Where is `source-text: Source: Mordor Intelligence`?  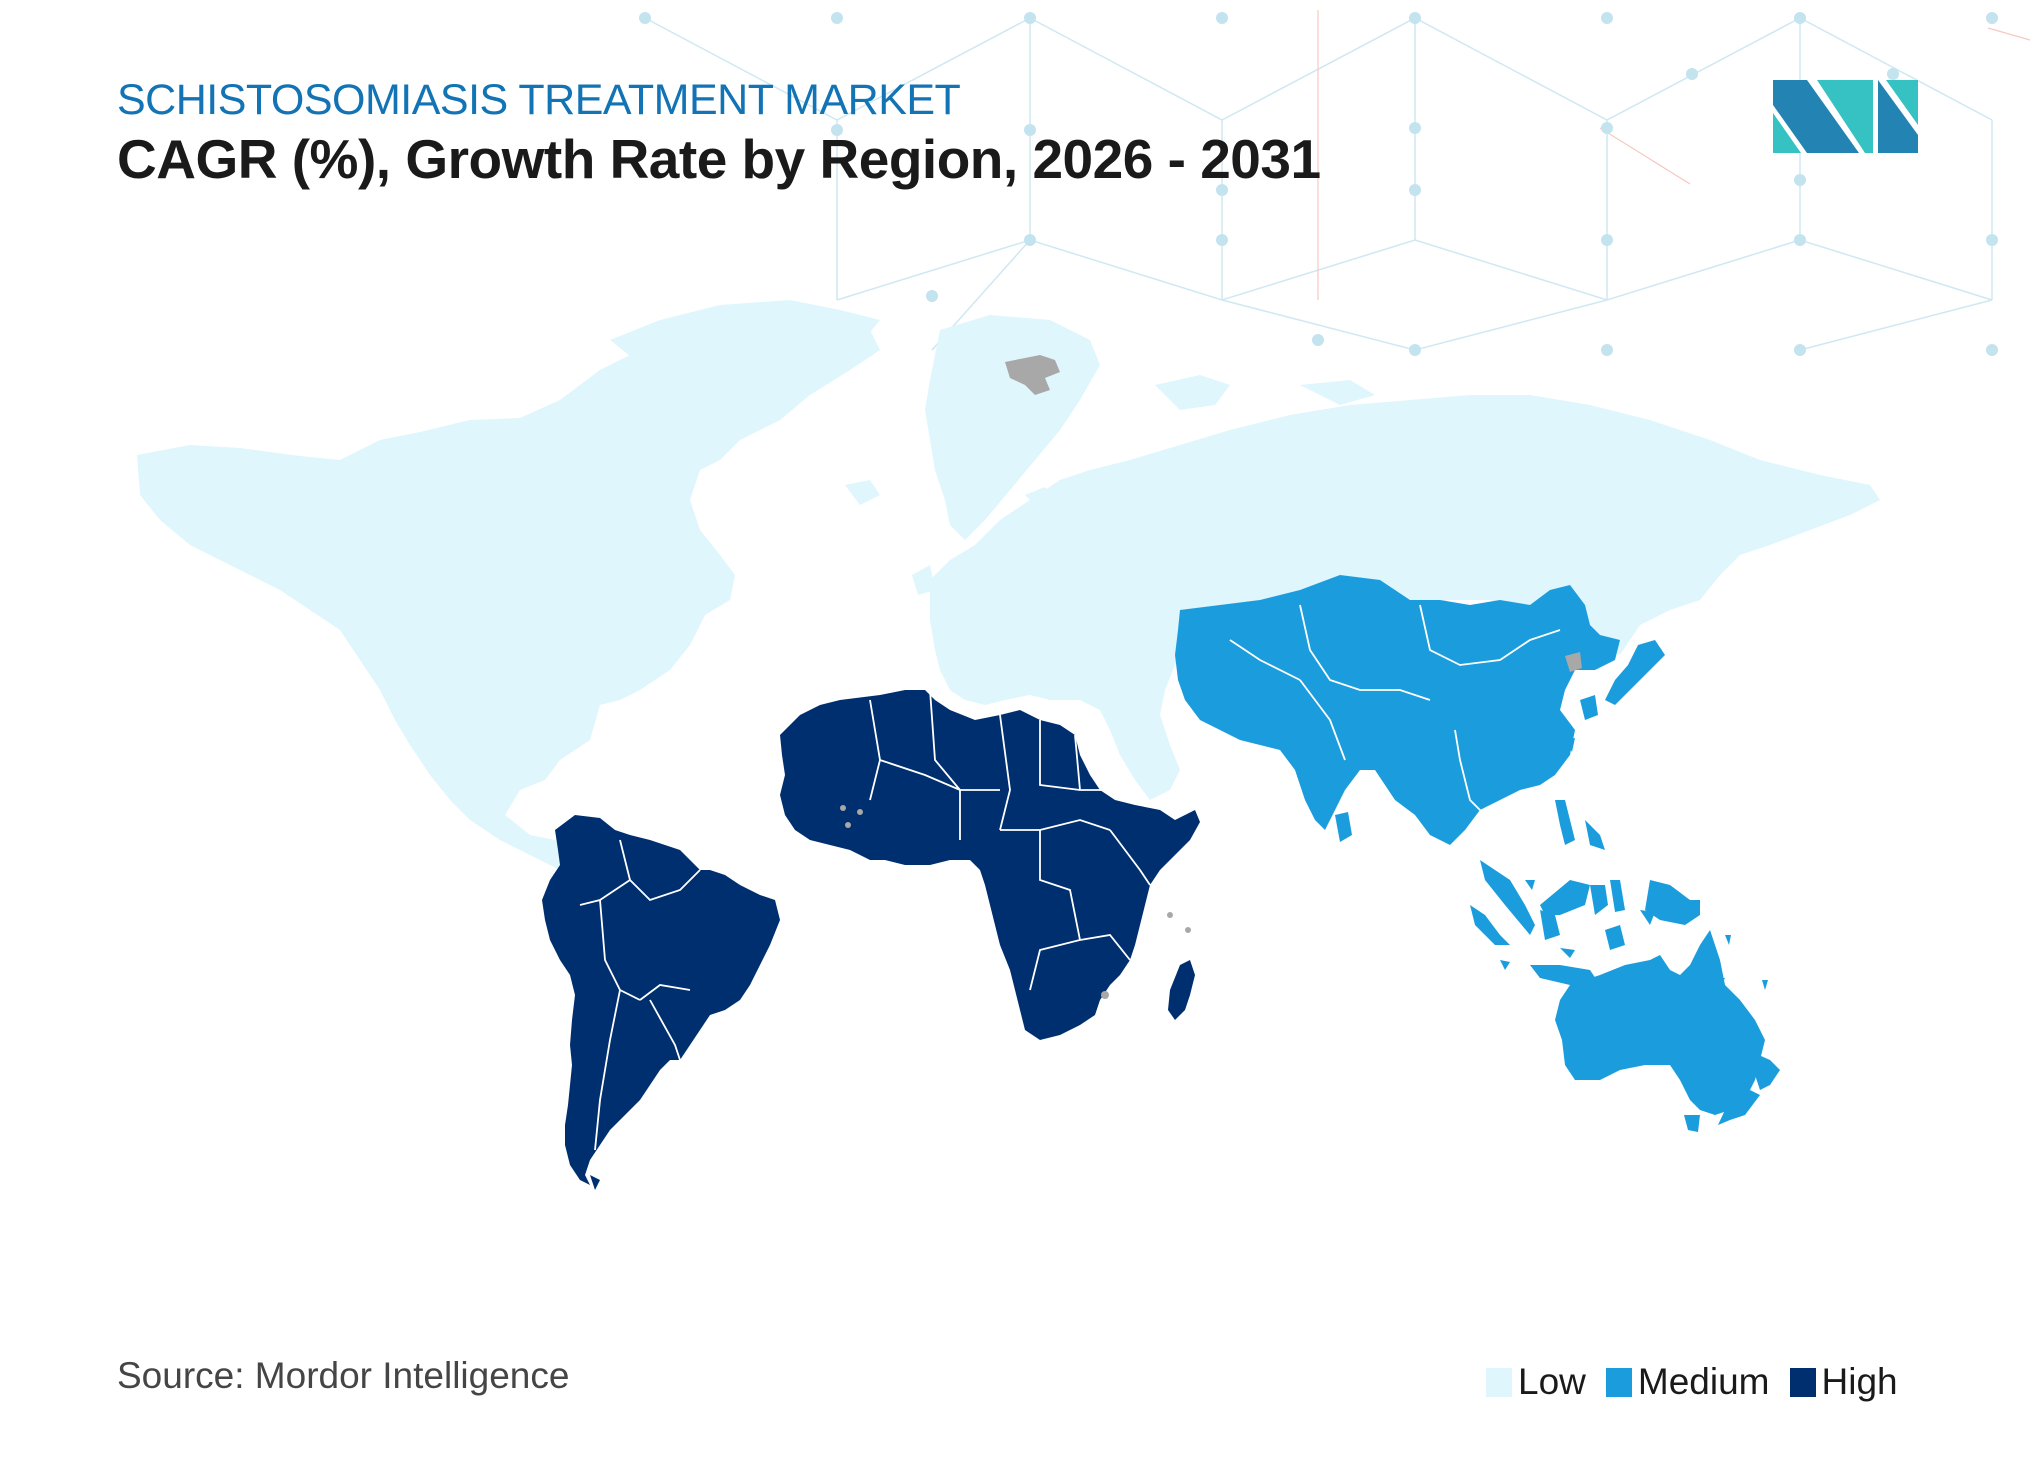 source-text: Source: Mordor Intelligence is located at coordinates (343, 1375).